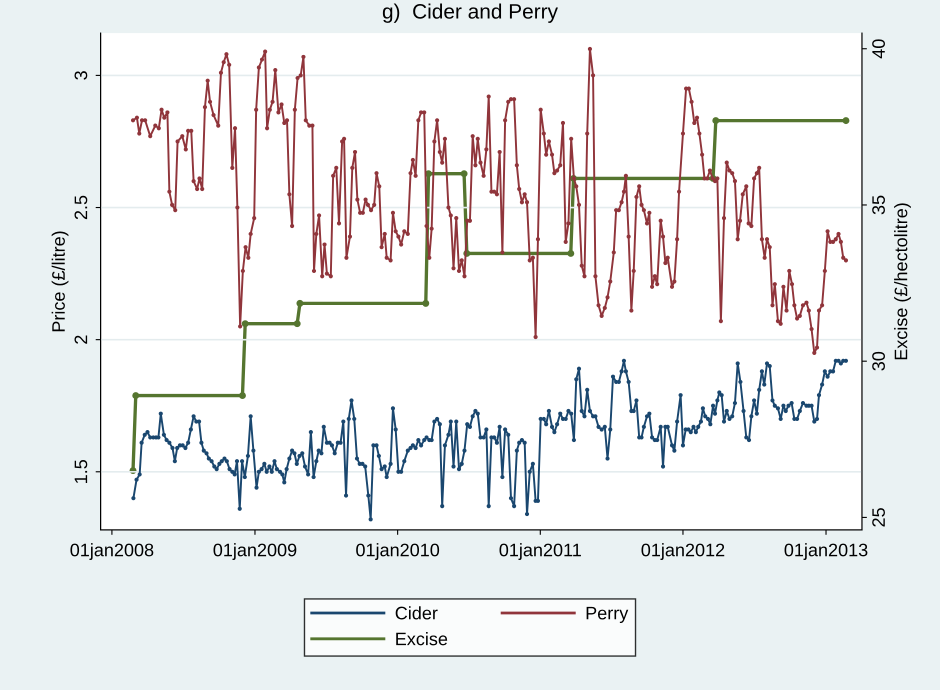 The height and width of the screenshot is (690, 940). What do you see at coordinates (607, 615) in the screenshot?
I see `legend-label: Perry` at bounding box center [607, 615].